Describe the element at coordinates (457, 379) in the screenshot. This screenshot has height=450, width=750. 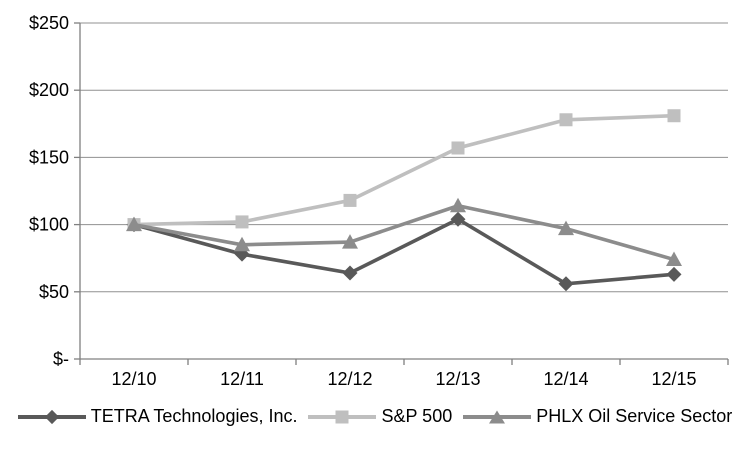
I see `x-tick-label: 12/13` at that location.